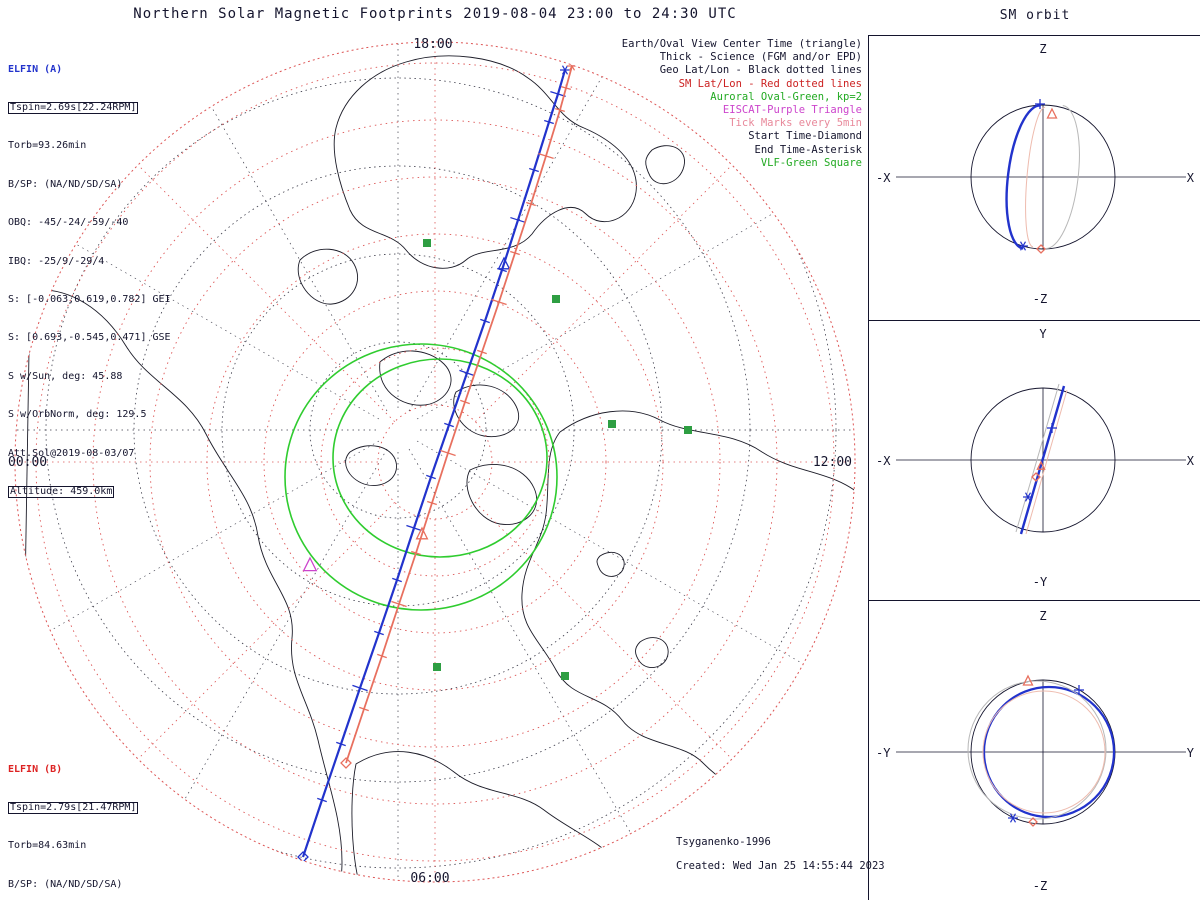 This screenshot has height=900, width=1200. What do you see at coordinates (429, 878) in the screenshot?
I see `svg-text: 06:00` at bounding box center [429, 878].